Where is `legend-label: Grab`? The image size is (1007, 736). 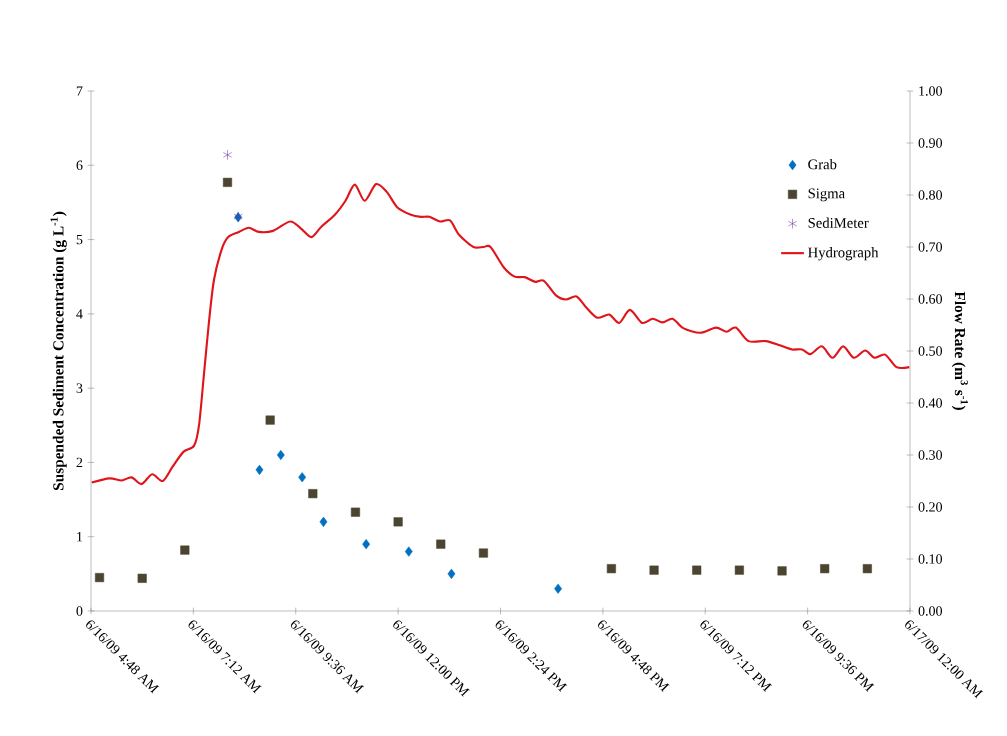 legend-label: Grab is located at coordinates (822, 164).